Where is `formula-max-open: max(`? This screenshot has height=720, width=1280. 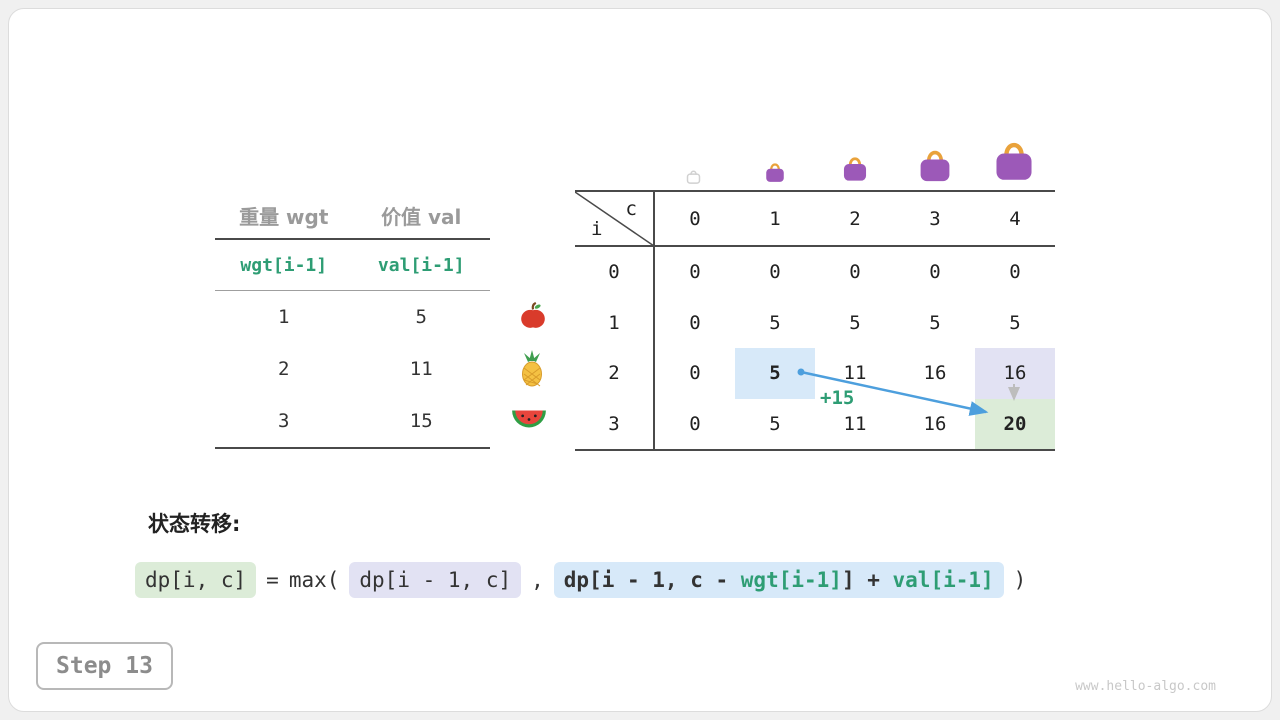
formula-max-open: max( is located at coordinates (314, 580).